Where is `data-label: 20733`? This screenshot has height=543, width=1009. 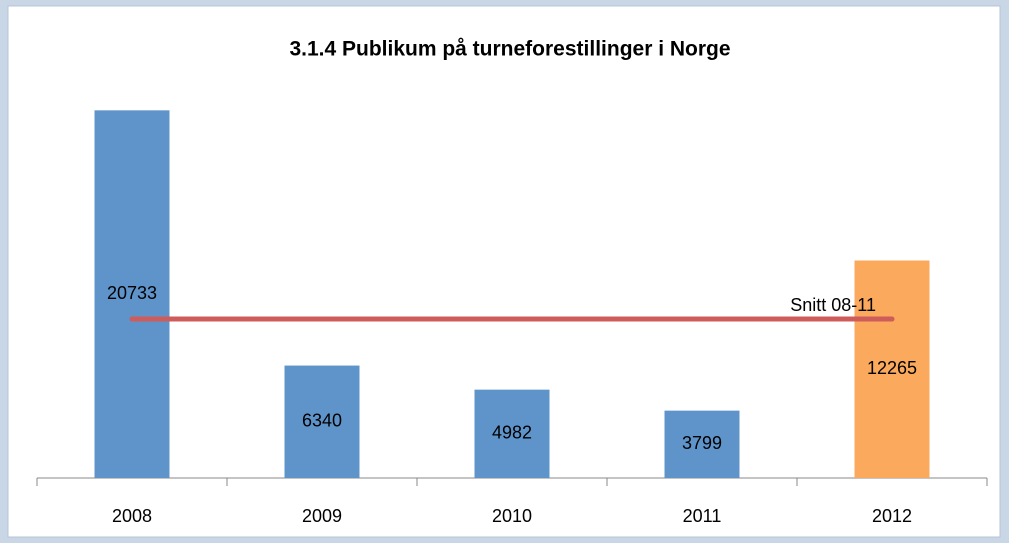
data-label: 20733 is located at coordinates (132, 293).